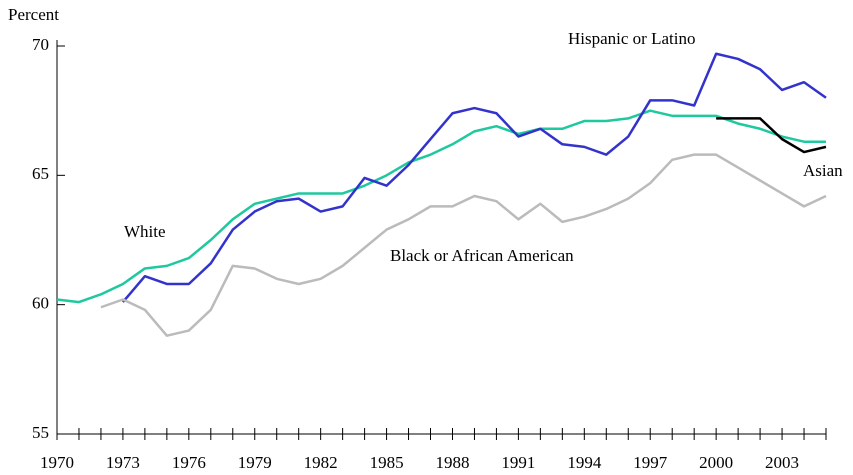 This screenshot has width=853, height=475. I want to click on x-tick-label: 1994, so click(584, 462).